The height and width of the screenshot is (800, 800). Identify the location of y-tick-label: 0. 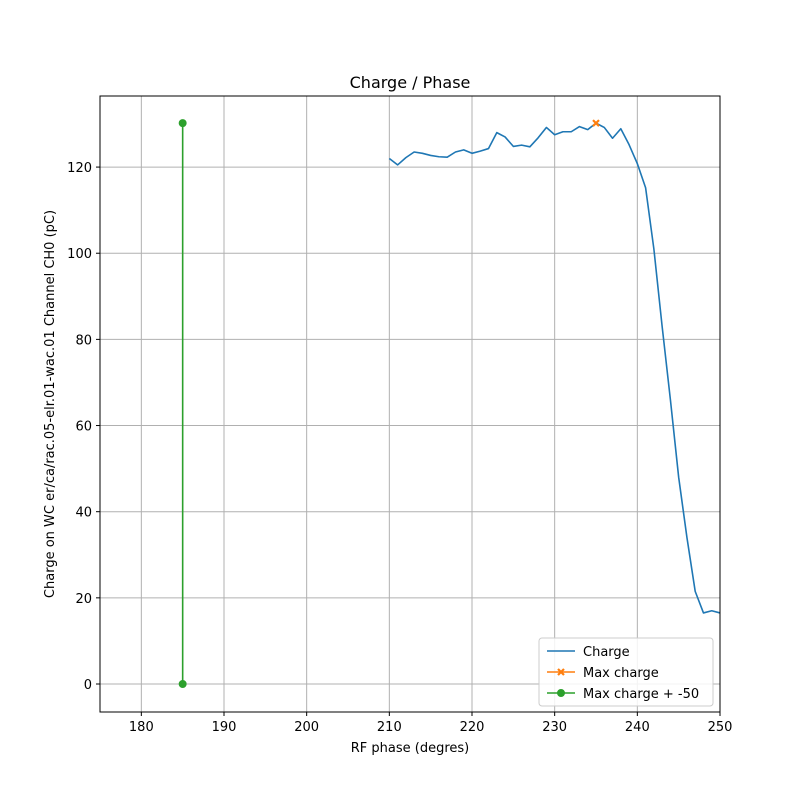
(88, 685).